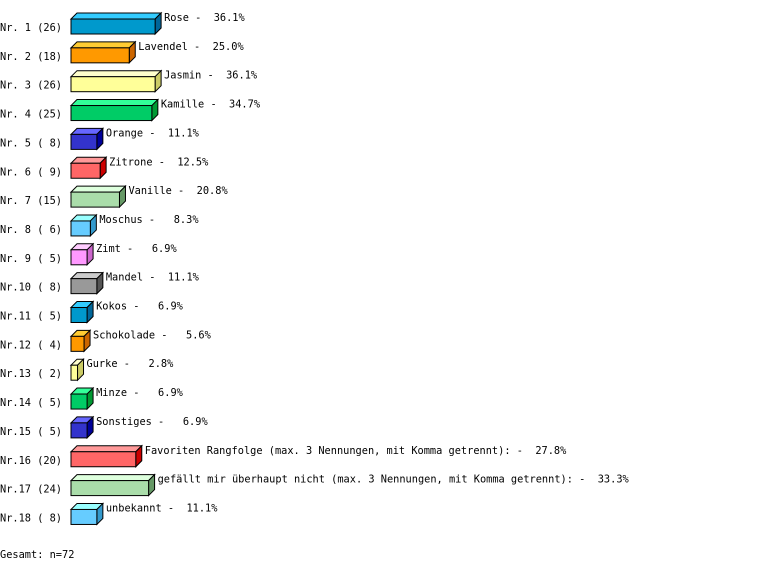  Describe the element at coordinates (140, 307) in the screenshot. I see `data-label: Kokos - 6.9%` at that location.